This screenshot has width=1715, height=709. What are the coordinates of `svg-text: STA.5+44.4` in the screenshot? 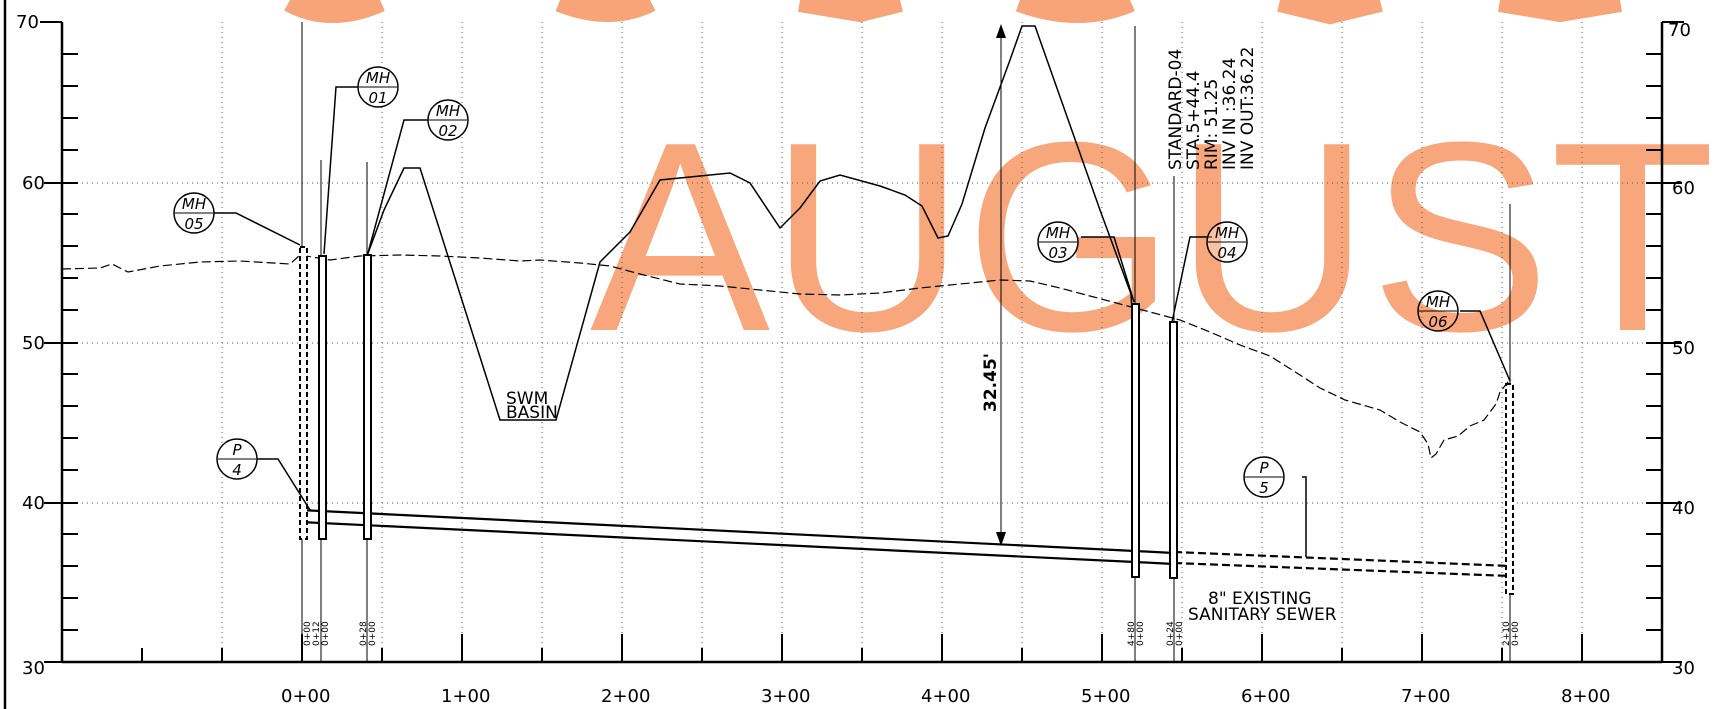 It's located at (1194, 120).